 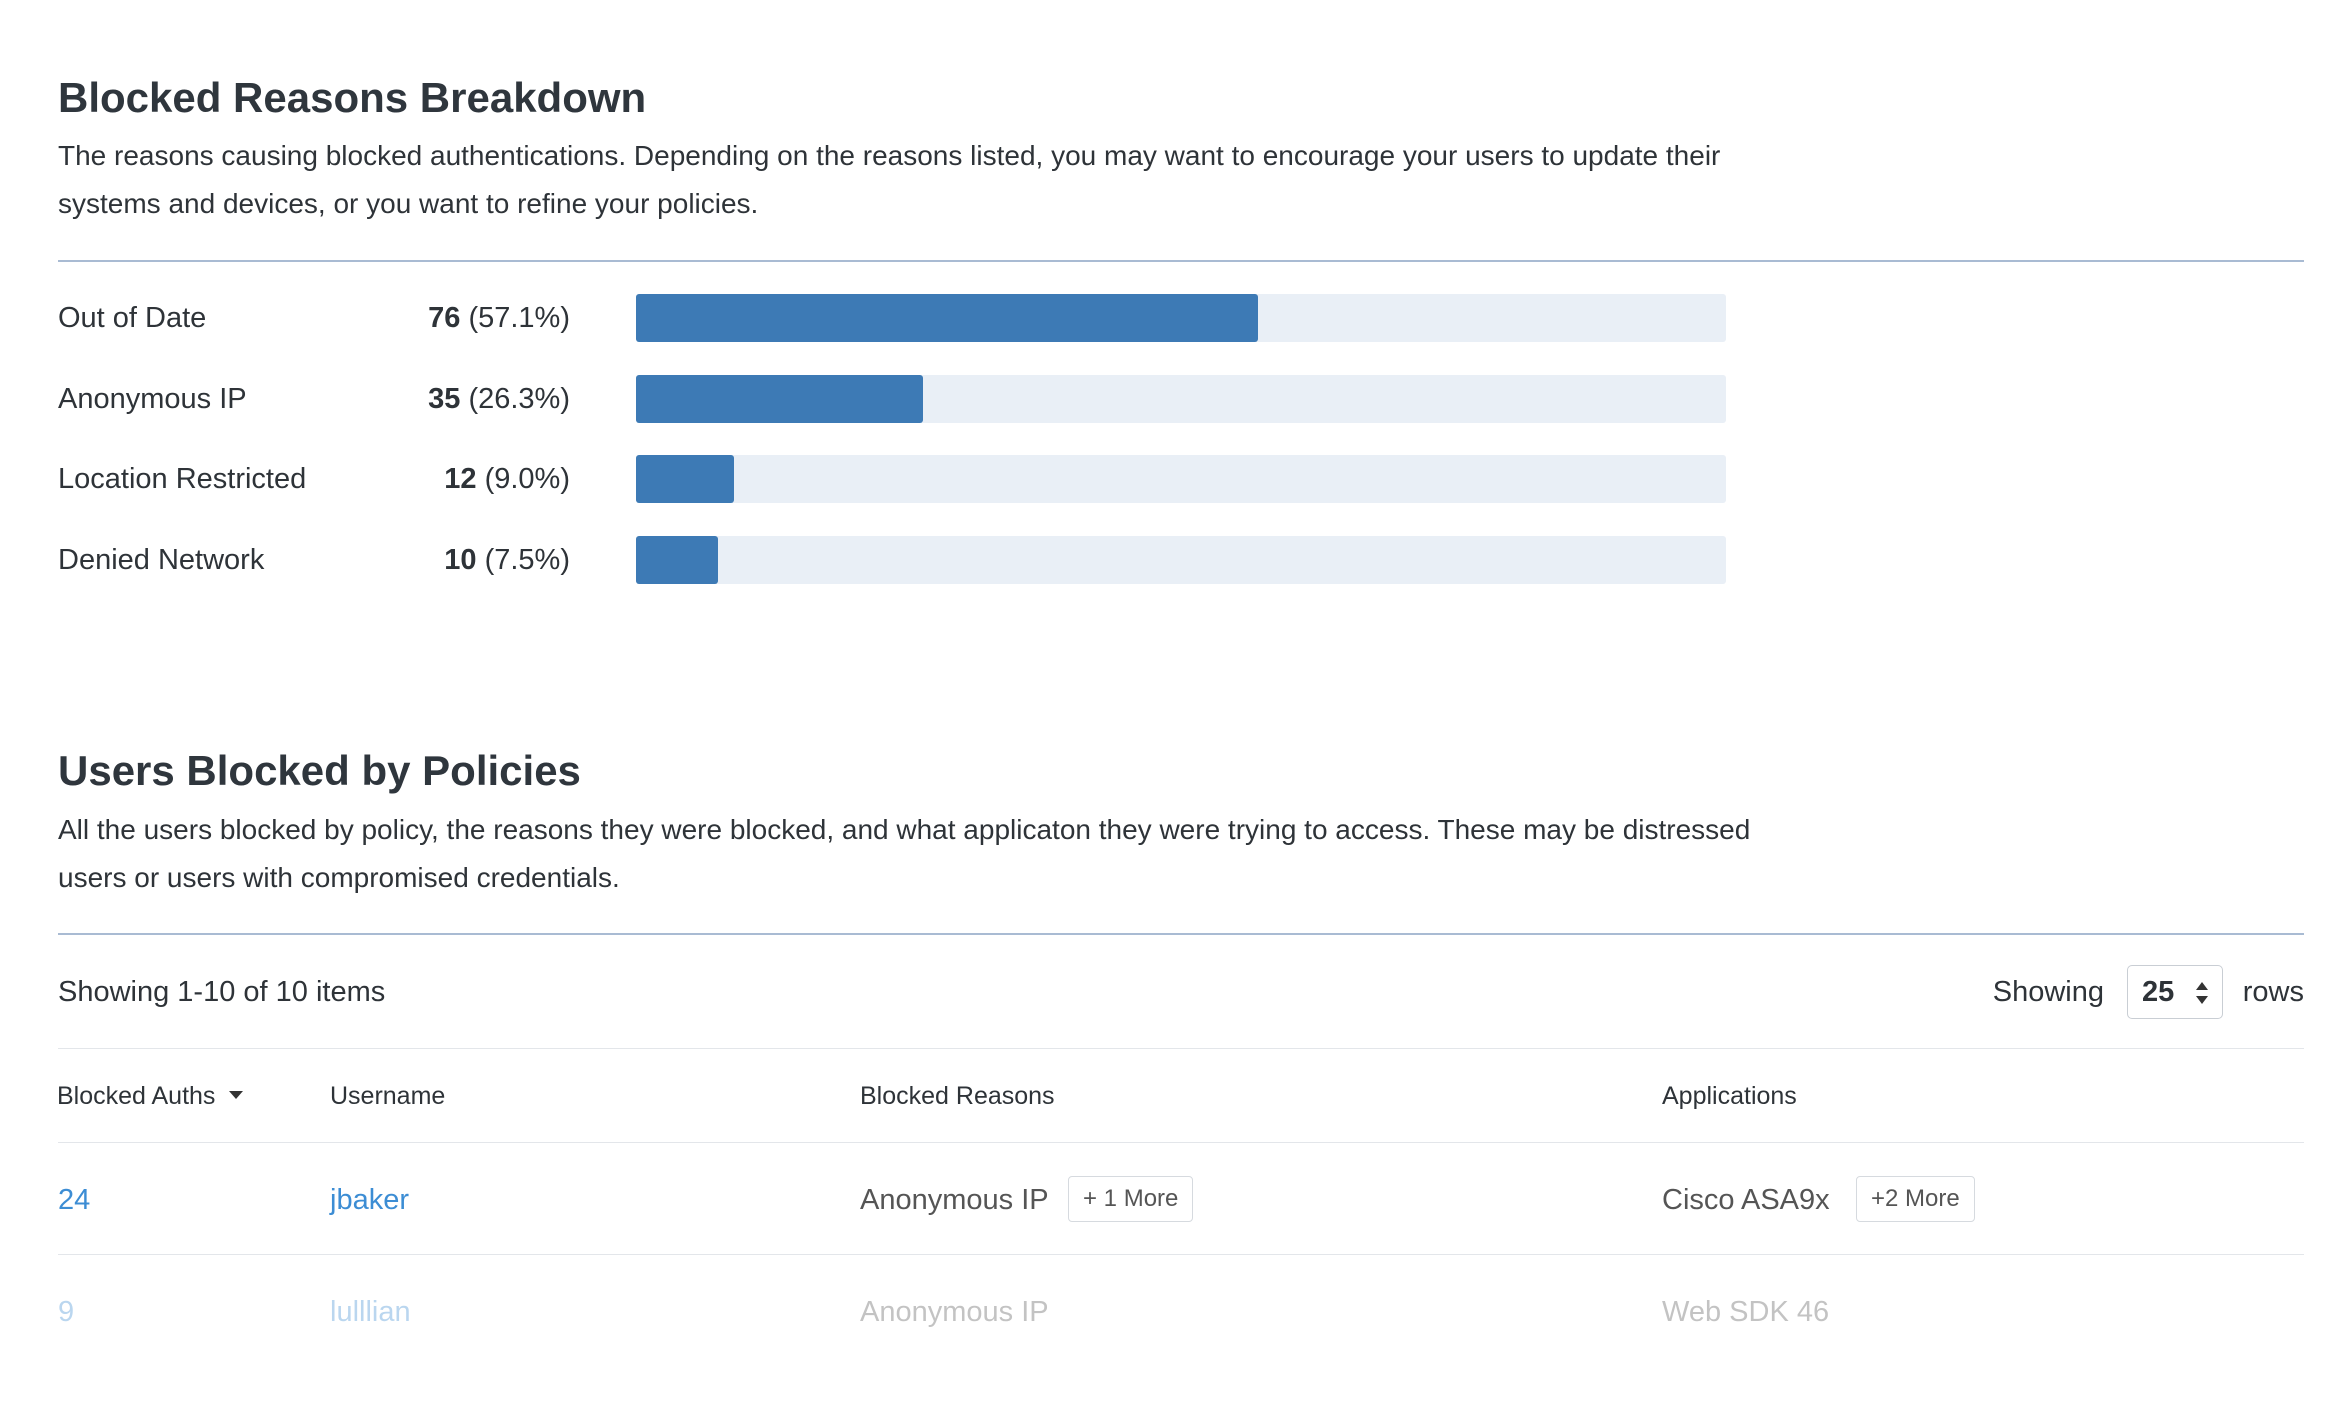 I want to click on rows-label: rows, so click(x=2273, y=992).